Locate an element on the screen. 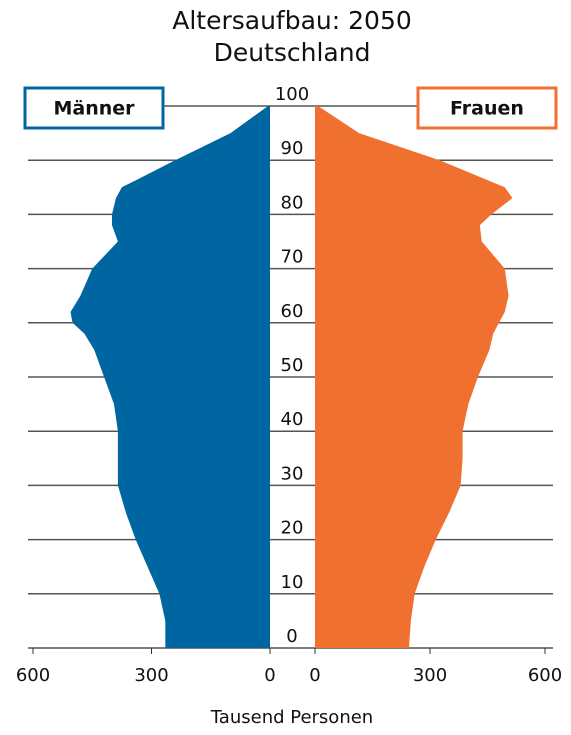 This screenshot has width=571, height=735. y-tick-label: 100 is located at coordinates (292, 94).